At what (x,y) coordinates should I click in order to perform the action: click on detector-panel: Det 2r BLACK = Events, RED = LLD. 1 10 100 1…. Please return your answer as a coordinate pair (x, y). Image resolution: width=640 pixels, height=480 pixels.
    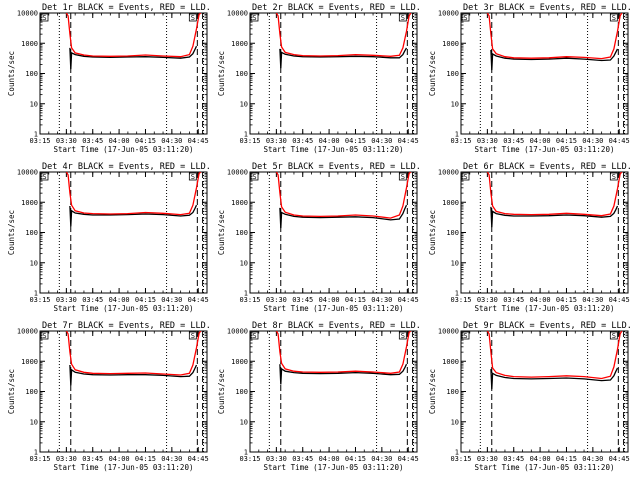
    Looking at the image, I should click on (319, 78).